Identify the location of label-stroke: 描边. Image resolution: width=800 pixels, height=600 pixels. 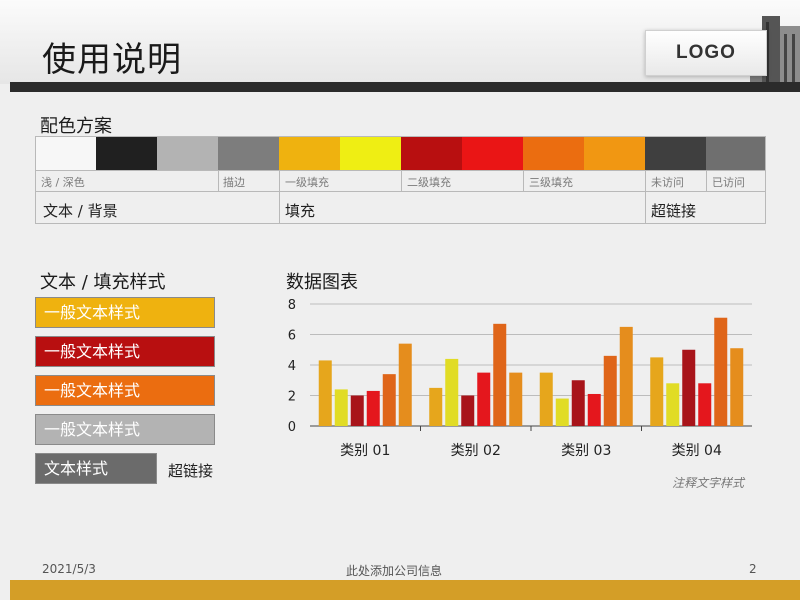
(234, 182).